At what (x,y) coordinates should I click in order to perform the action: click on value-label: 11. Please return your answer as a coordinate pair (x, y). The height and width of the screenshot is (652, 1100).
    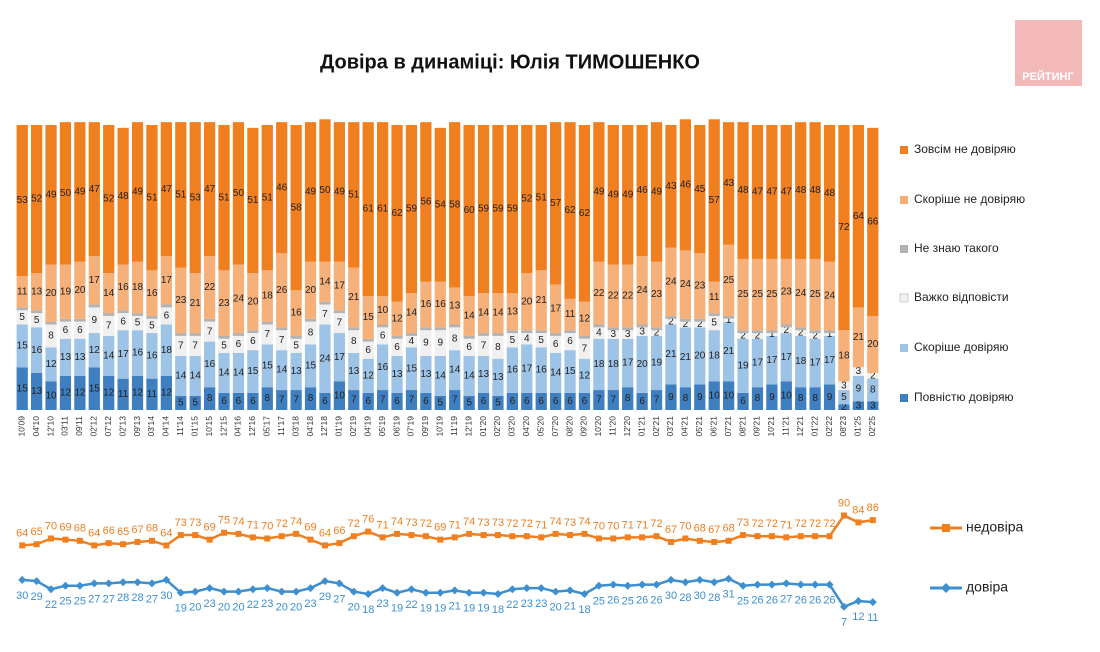
    Looking at the image, I should click on (714, 297).